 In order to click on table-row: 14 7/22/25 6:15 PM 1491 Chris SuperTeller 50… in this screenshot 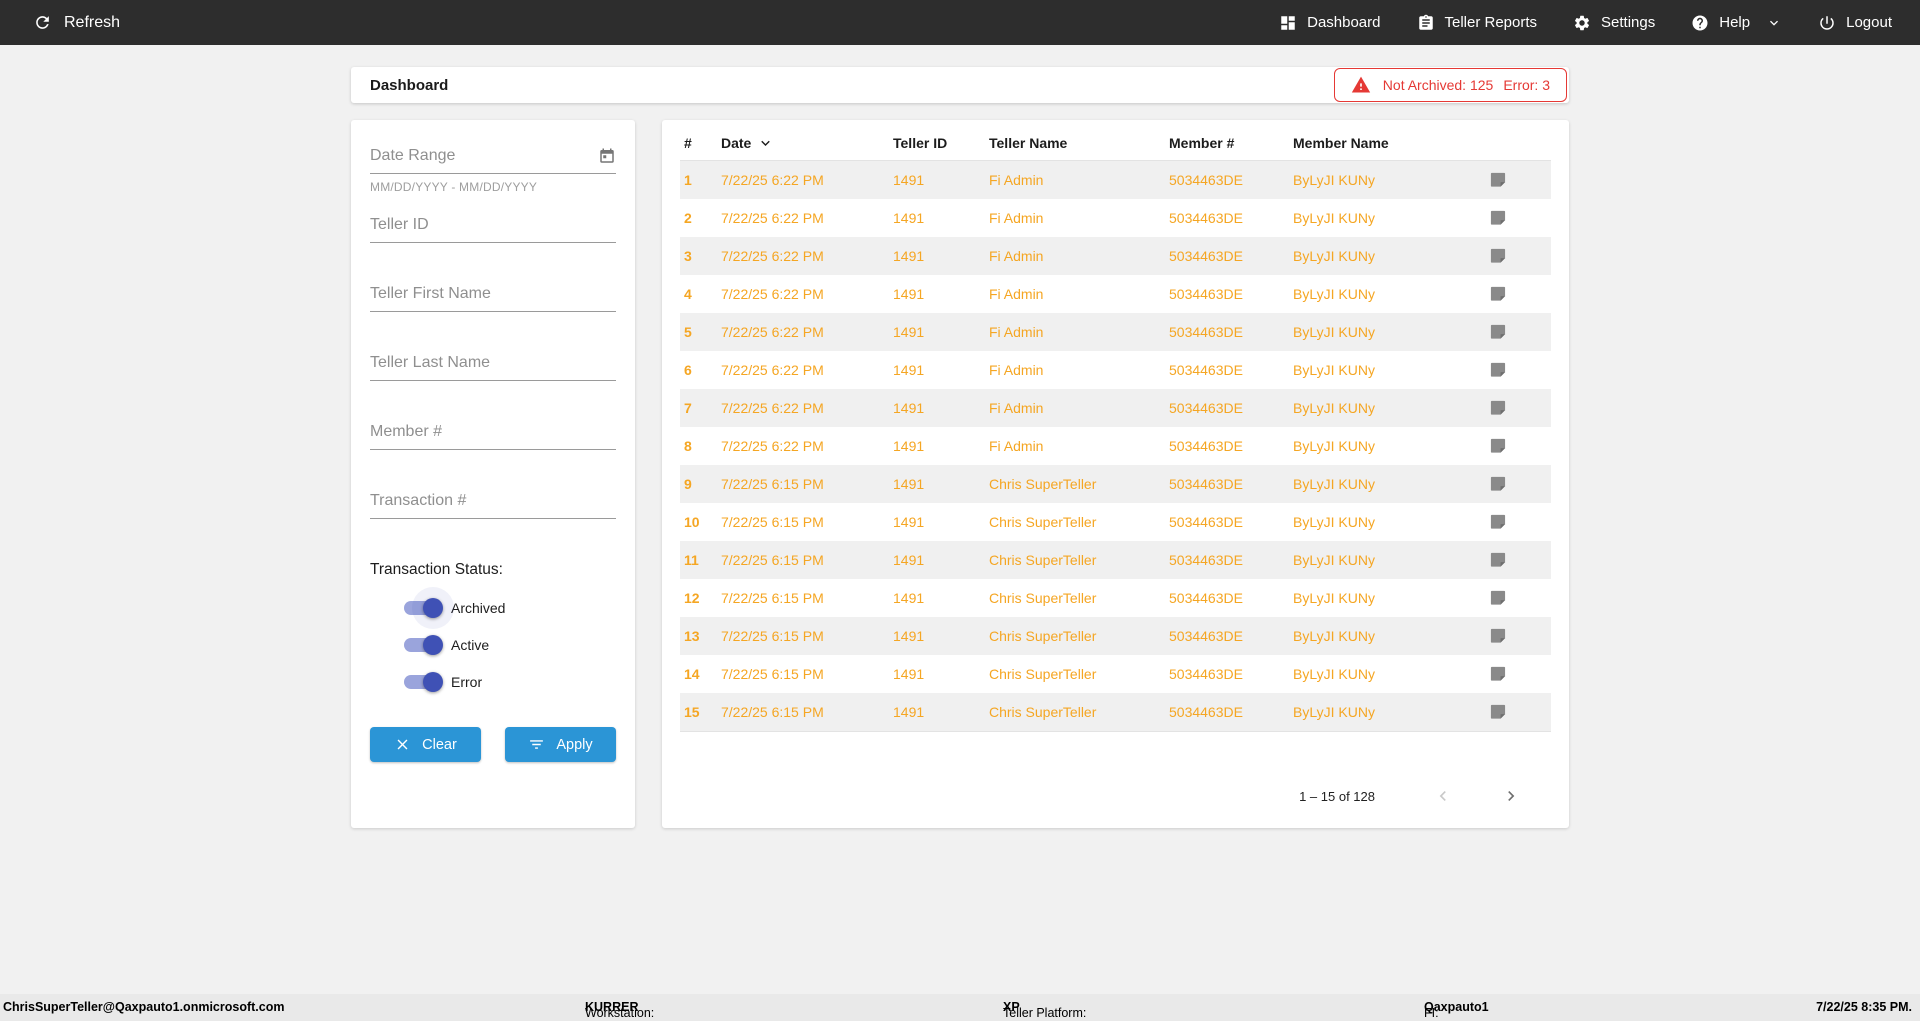, I will do `click(1115, 674)`.